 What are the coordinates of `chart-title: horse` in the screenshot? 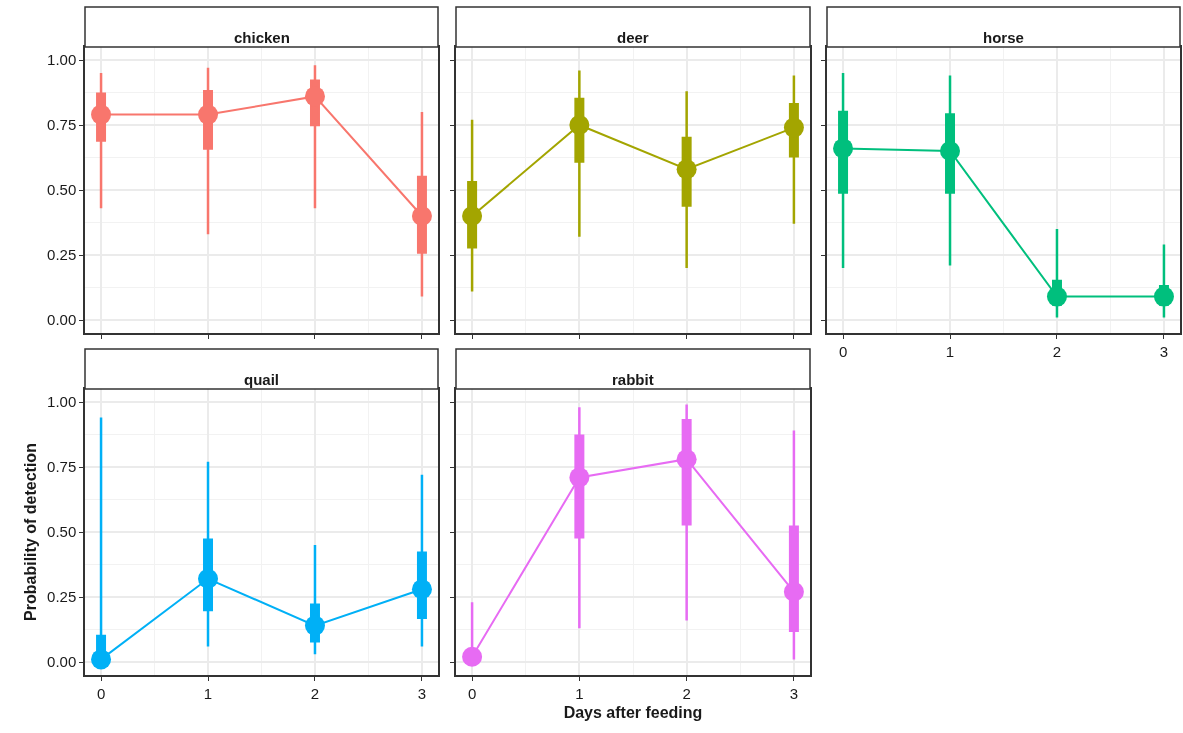 It's located at (1003, 37).